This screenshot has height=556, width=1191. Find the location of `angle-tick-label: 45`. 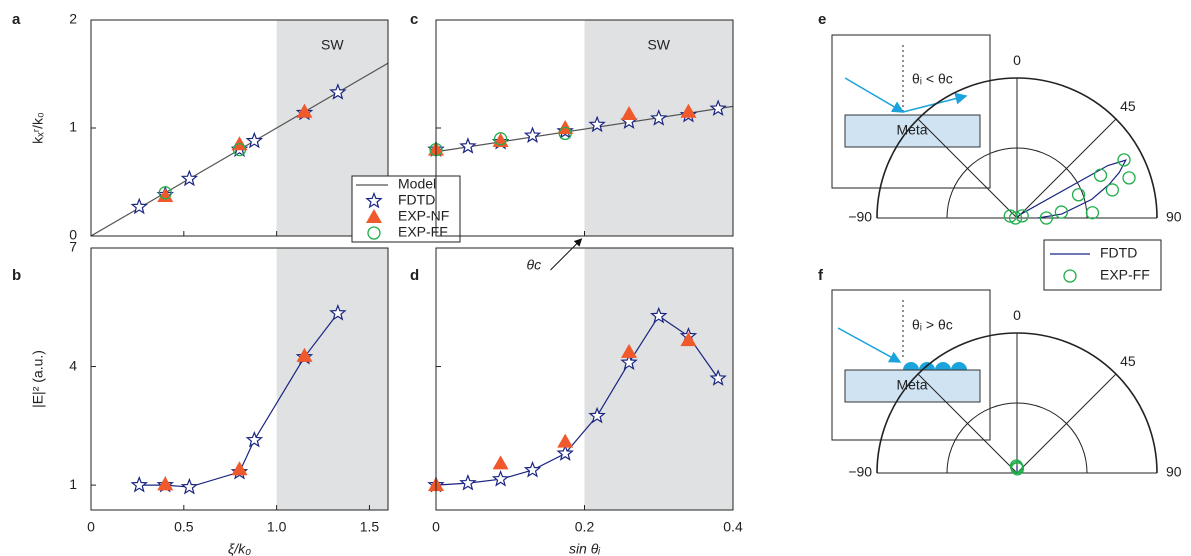

angle-tick-label: 45 is located at coordinates (1128, 106).